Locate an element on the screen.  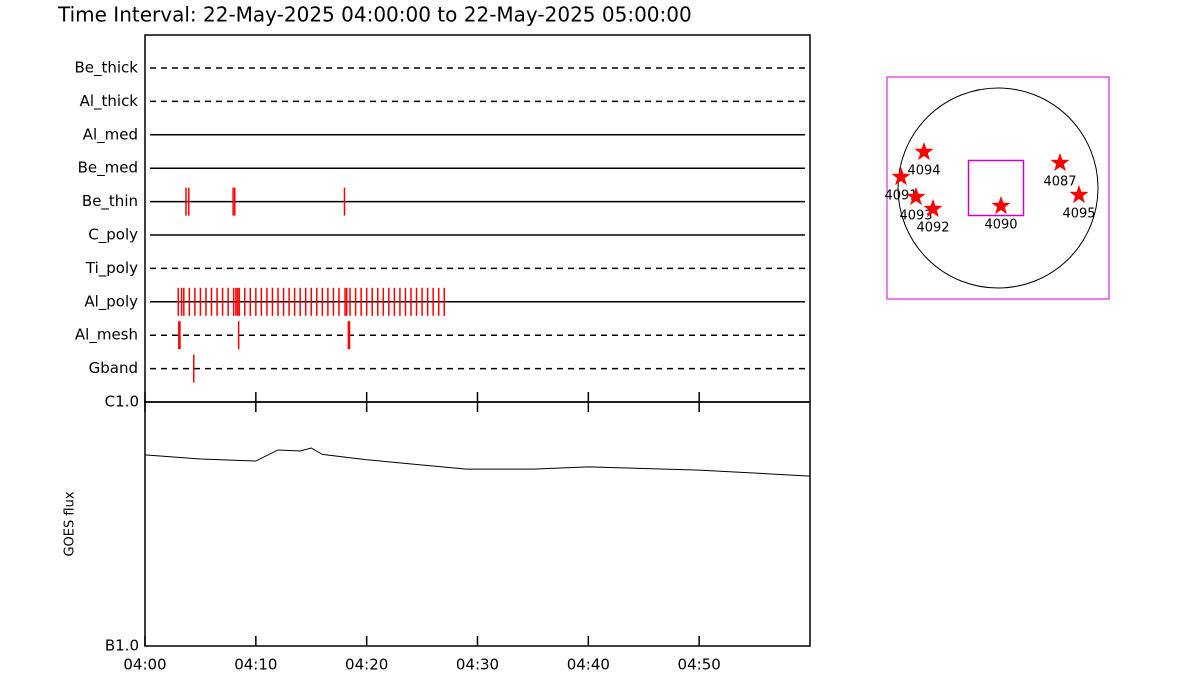
x-tick-label: 04:40 is located at coordinates (588, 665).